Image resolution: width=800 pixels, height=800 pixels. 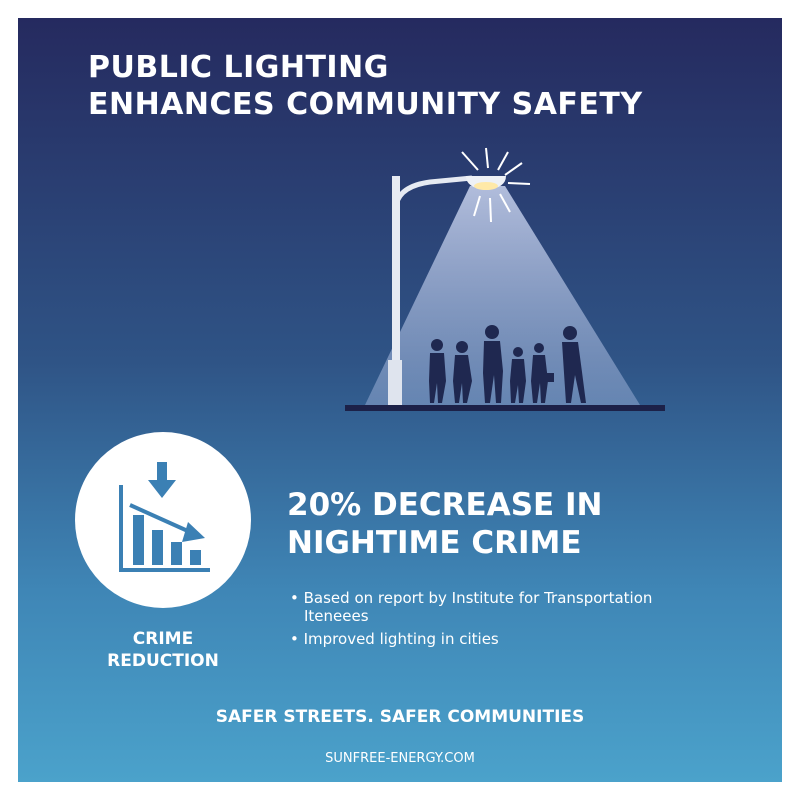 What do you see at coordinates (238, 67) in the screenshot?
I see `title: PUBLIC LIGHTING` at bounding box center [238, 67].